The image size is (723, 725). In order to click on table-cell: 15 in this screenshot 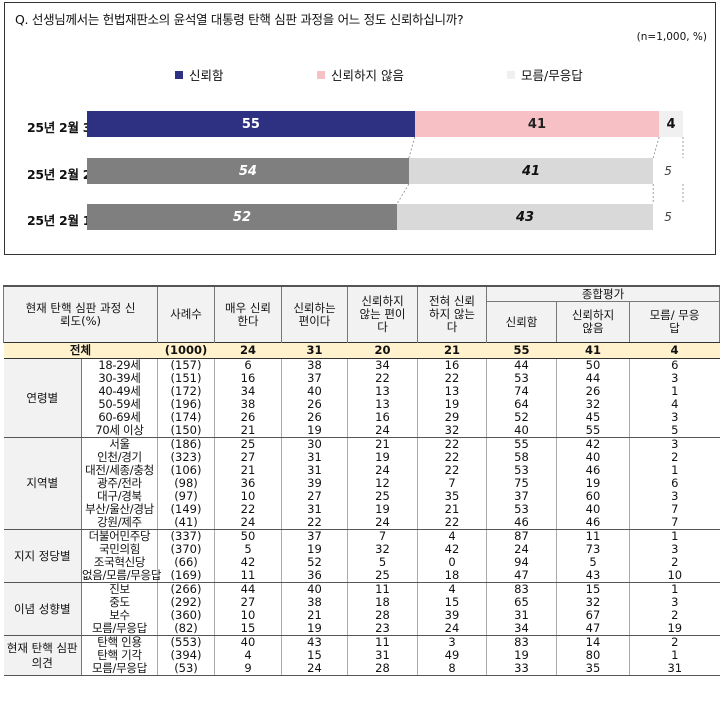, I will do `click(452, 602)`.